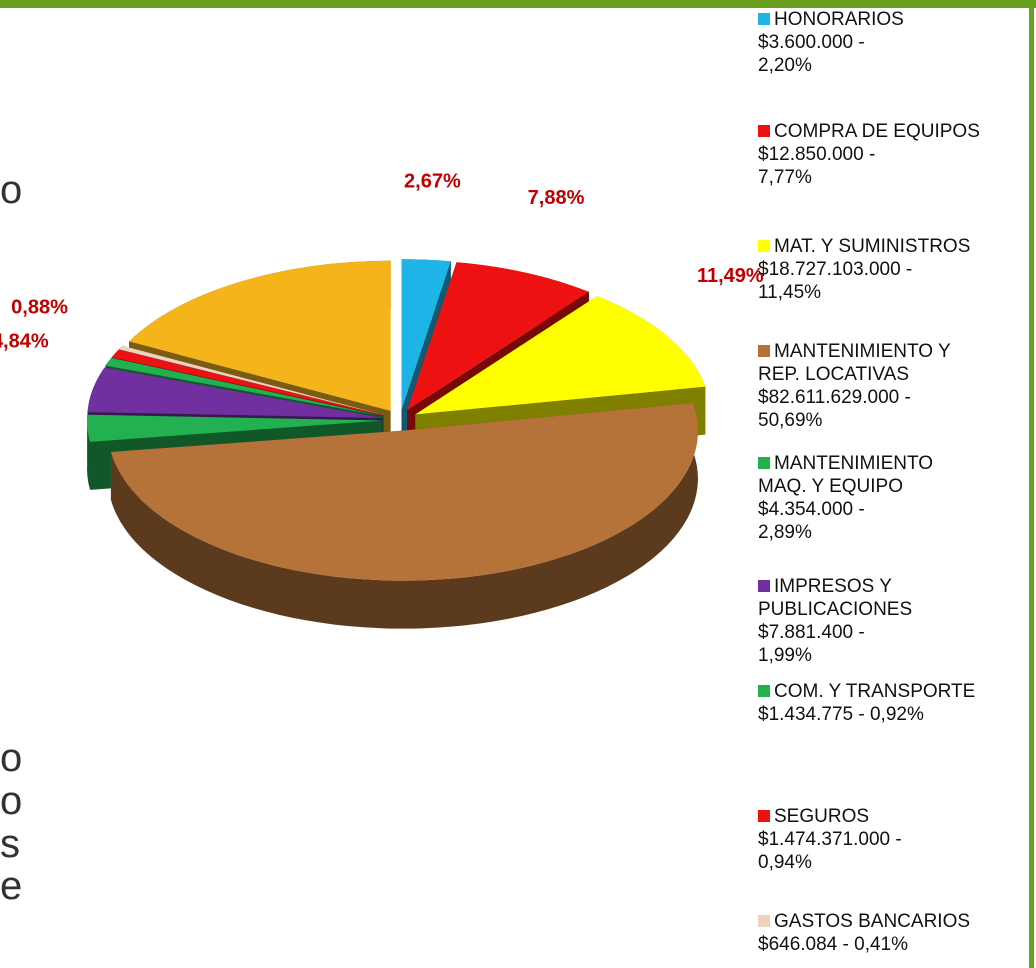 Image resolution: width=1036 pixels, height=968 pixels. I want to click on legend-entry: HONORARIOS $3.600.000 - 2,20%, so click(893, 42).